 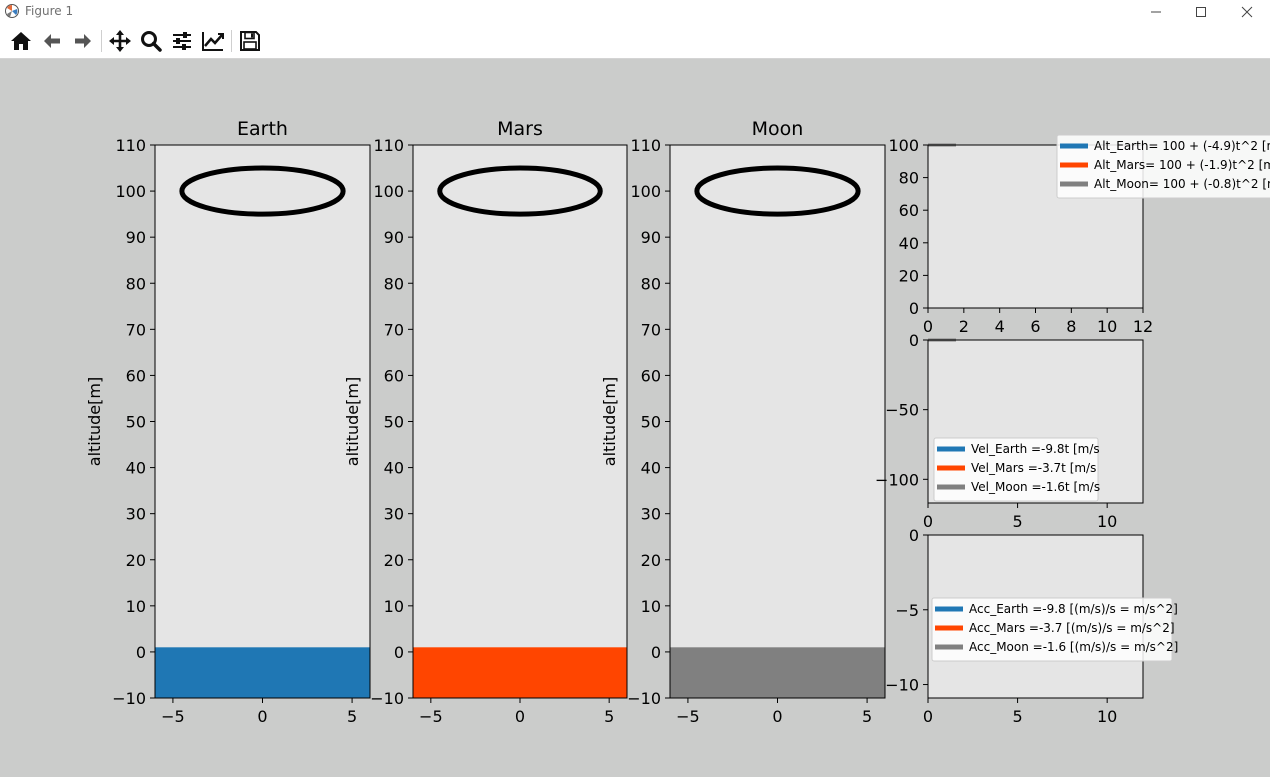 I want to click on home-button, so click(x=21, y=41).